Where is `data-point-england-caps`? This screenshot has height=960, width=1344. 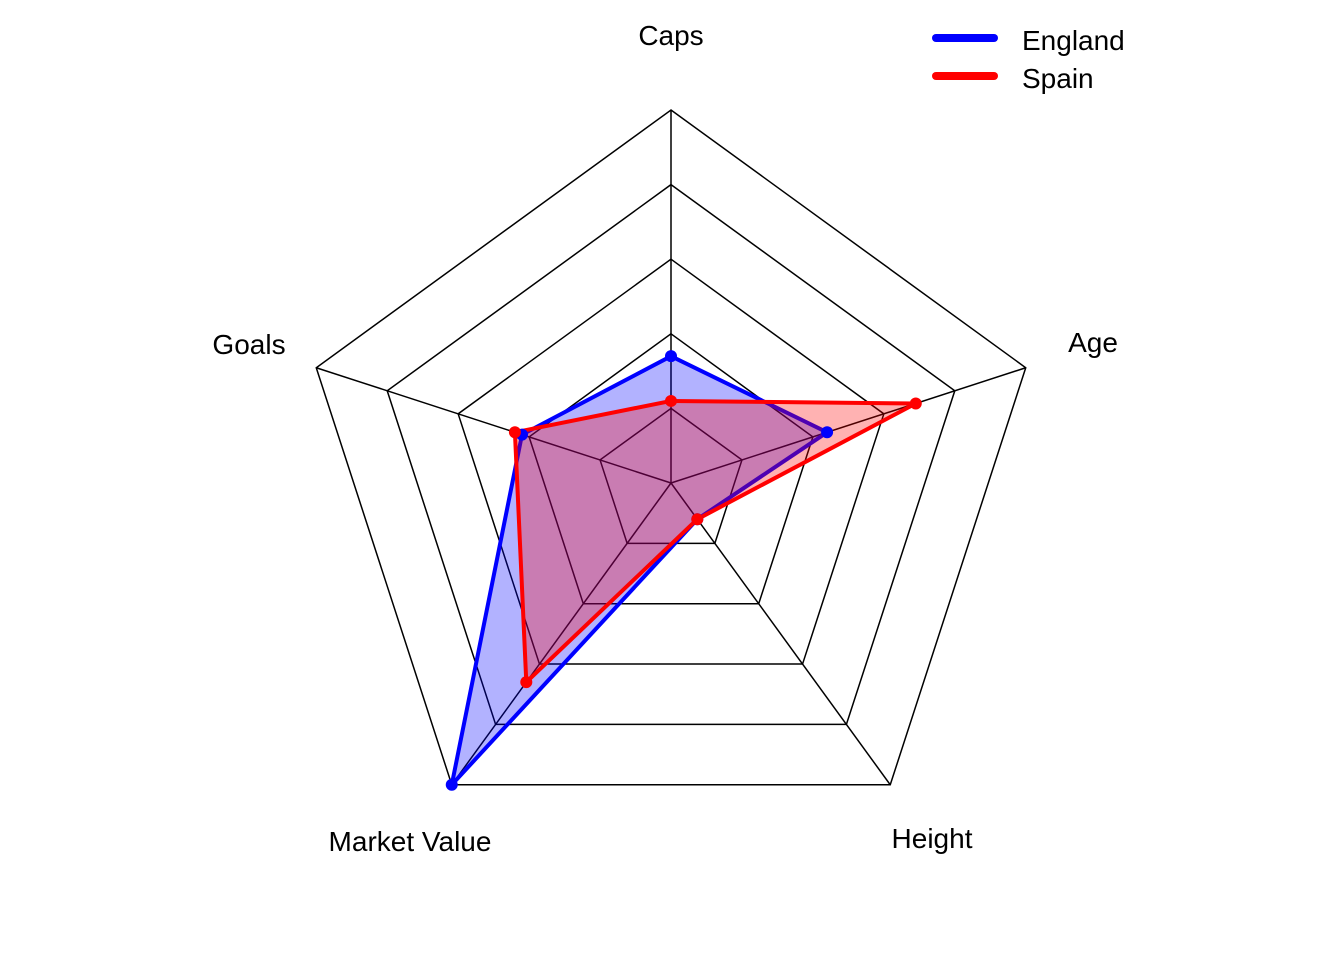 data-point-england-caps is located at coordinates (671, 356).